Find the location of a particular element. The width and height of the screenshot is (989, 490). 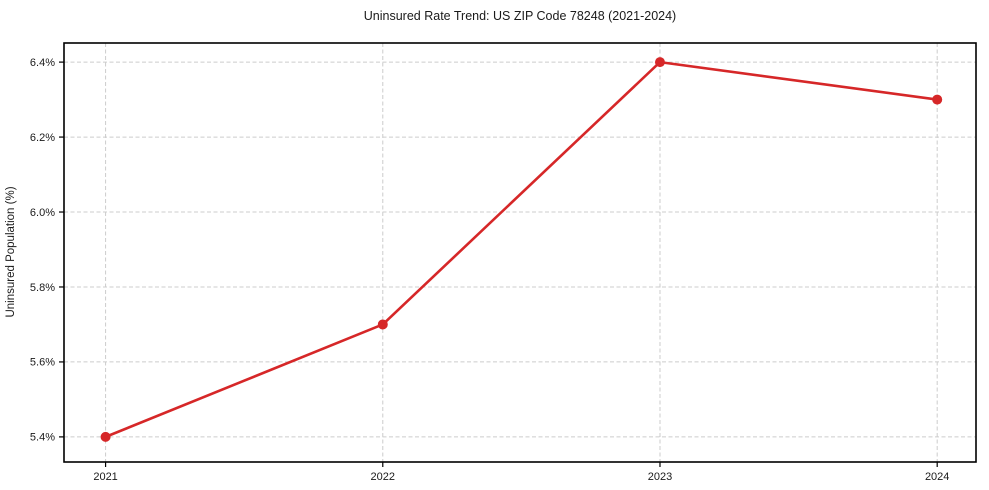

y-tick-label: 5.4% is located at coordinates (42, 438).